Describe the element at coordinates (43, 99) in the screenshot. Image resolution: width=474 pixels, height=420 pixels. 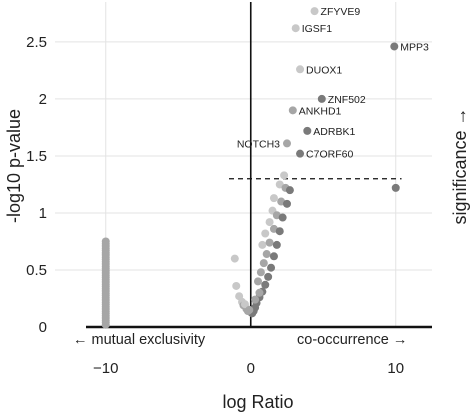
I see `y-tick-label: 2` at that location.